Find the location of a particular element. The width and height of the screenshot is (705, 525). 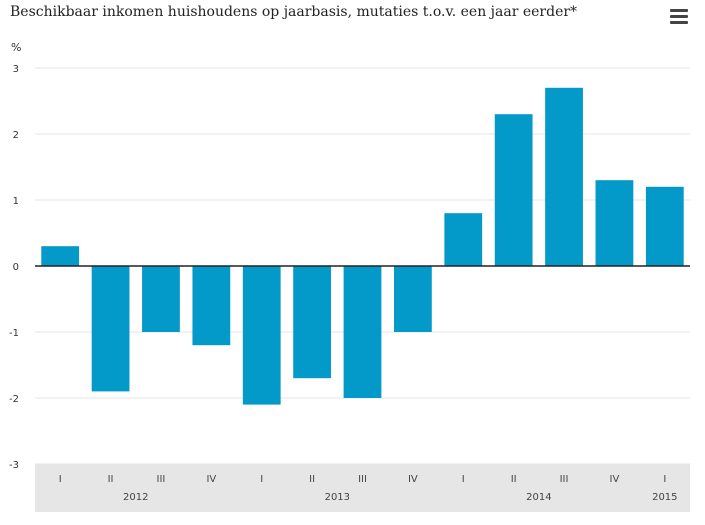

y-tick-label: 3 is located at coordinates (16, 69).